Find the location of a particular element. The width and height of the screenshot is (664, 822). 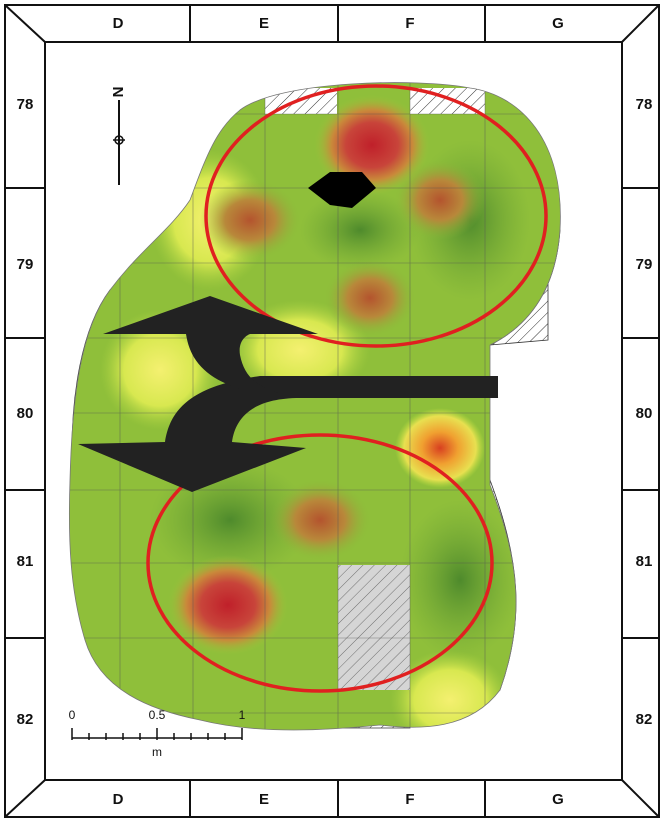

scale-bar is located at coordinates (157, 734).